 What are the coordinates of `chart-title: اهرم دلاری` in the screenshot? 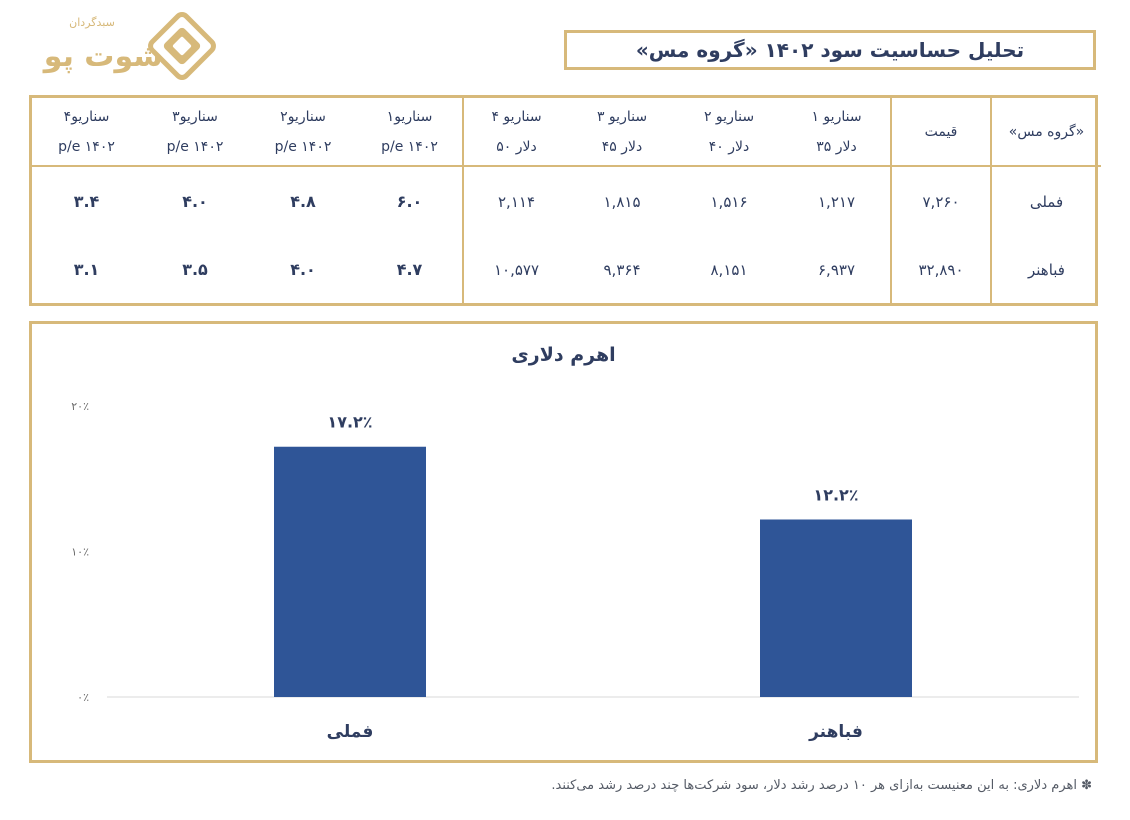 It's located at (563, 355).